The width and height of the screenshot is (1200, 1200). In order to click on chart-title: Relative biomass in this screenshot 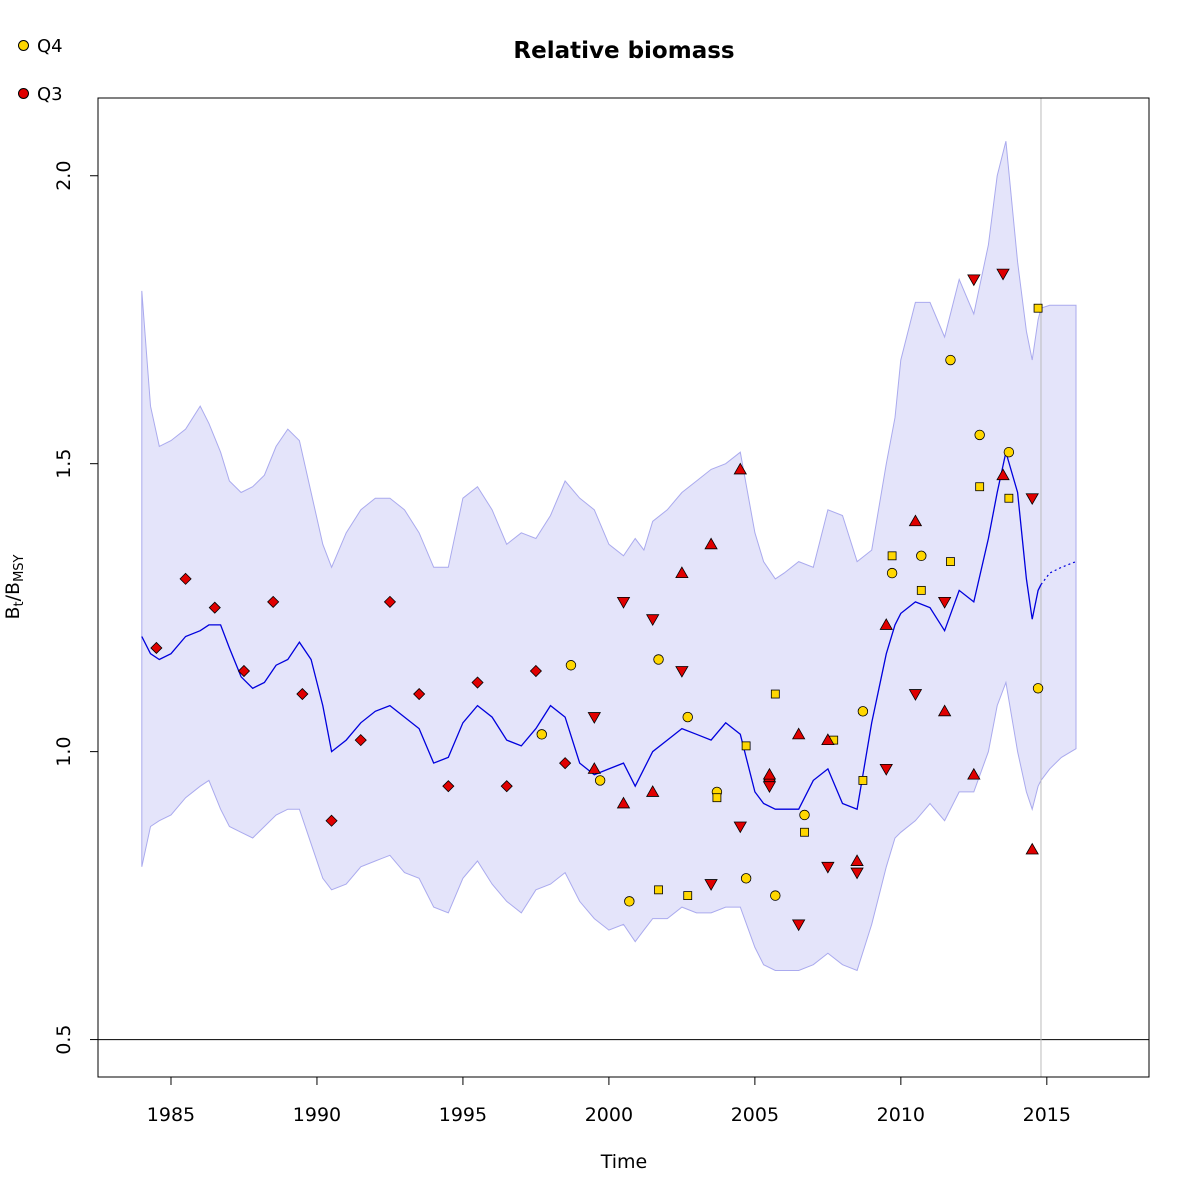, I will do `click(623, 51)`.